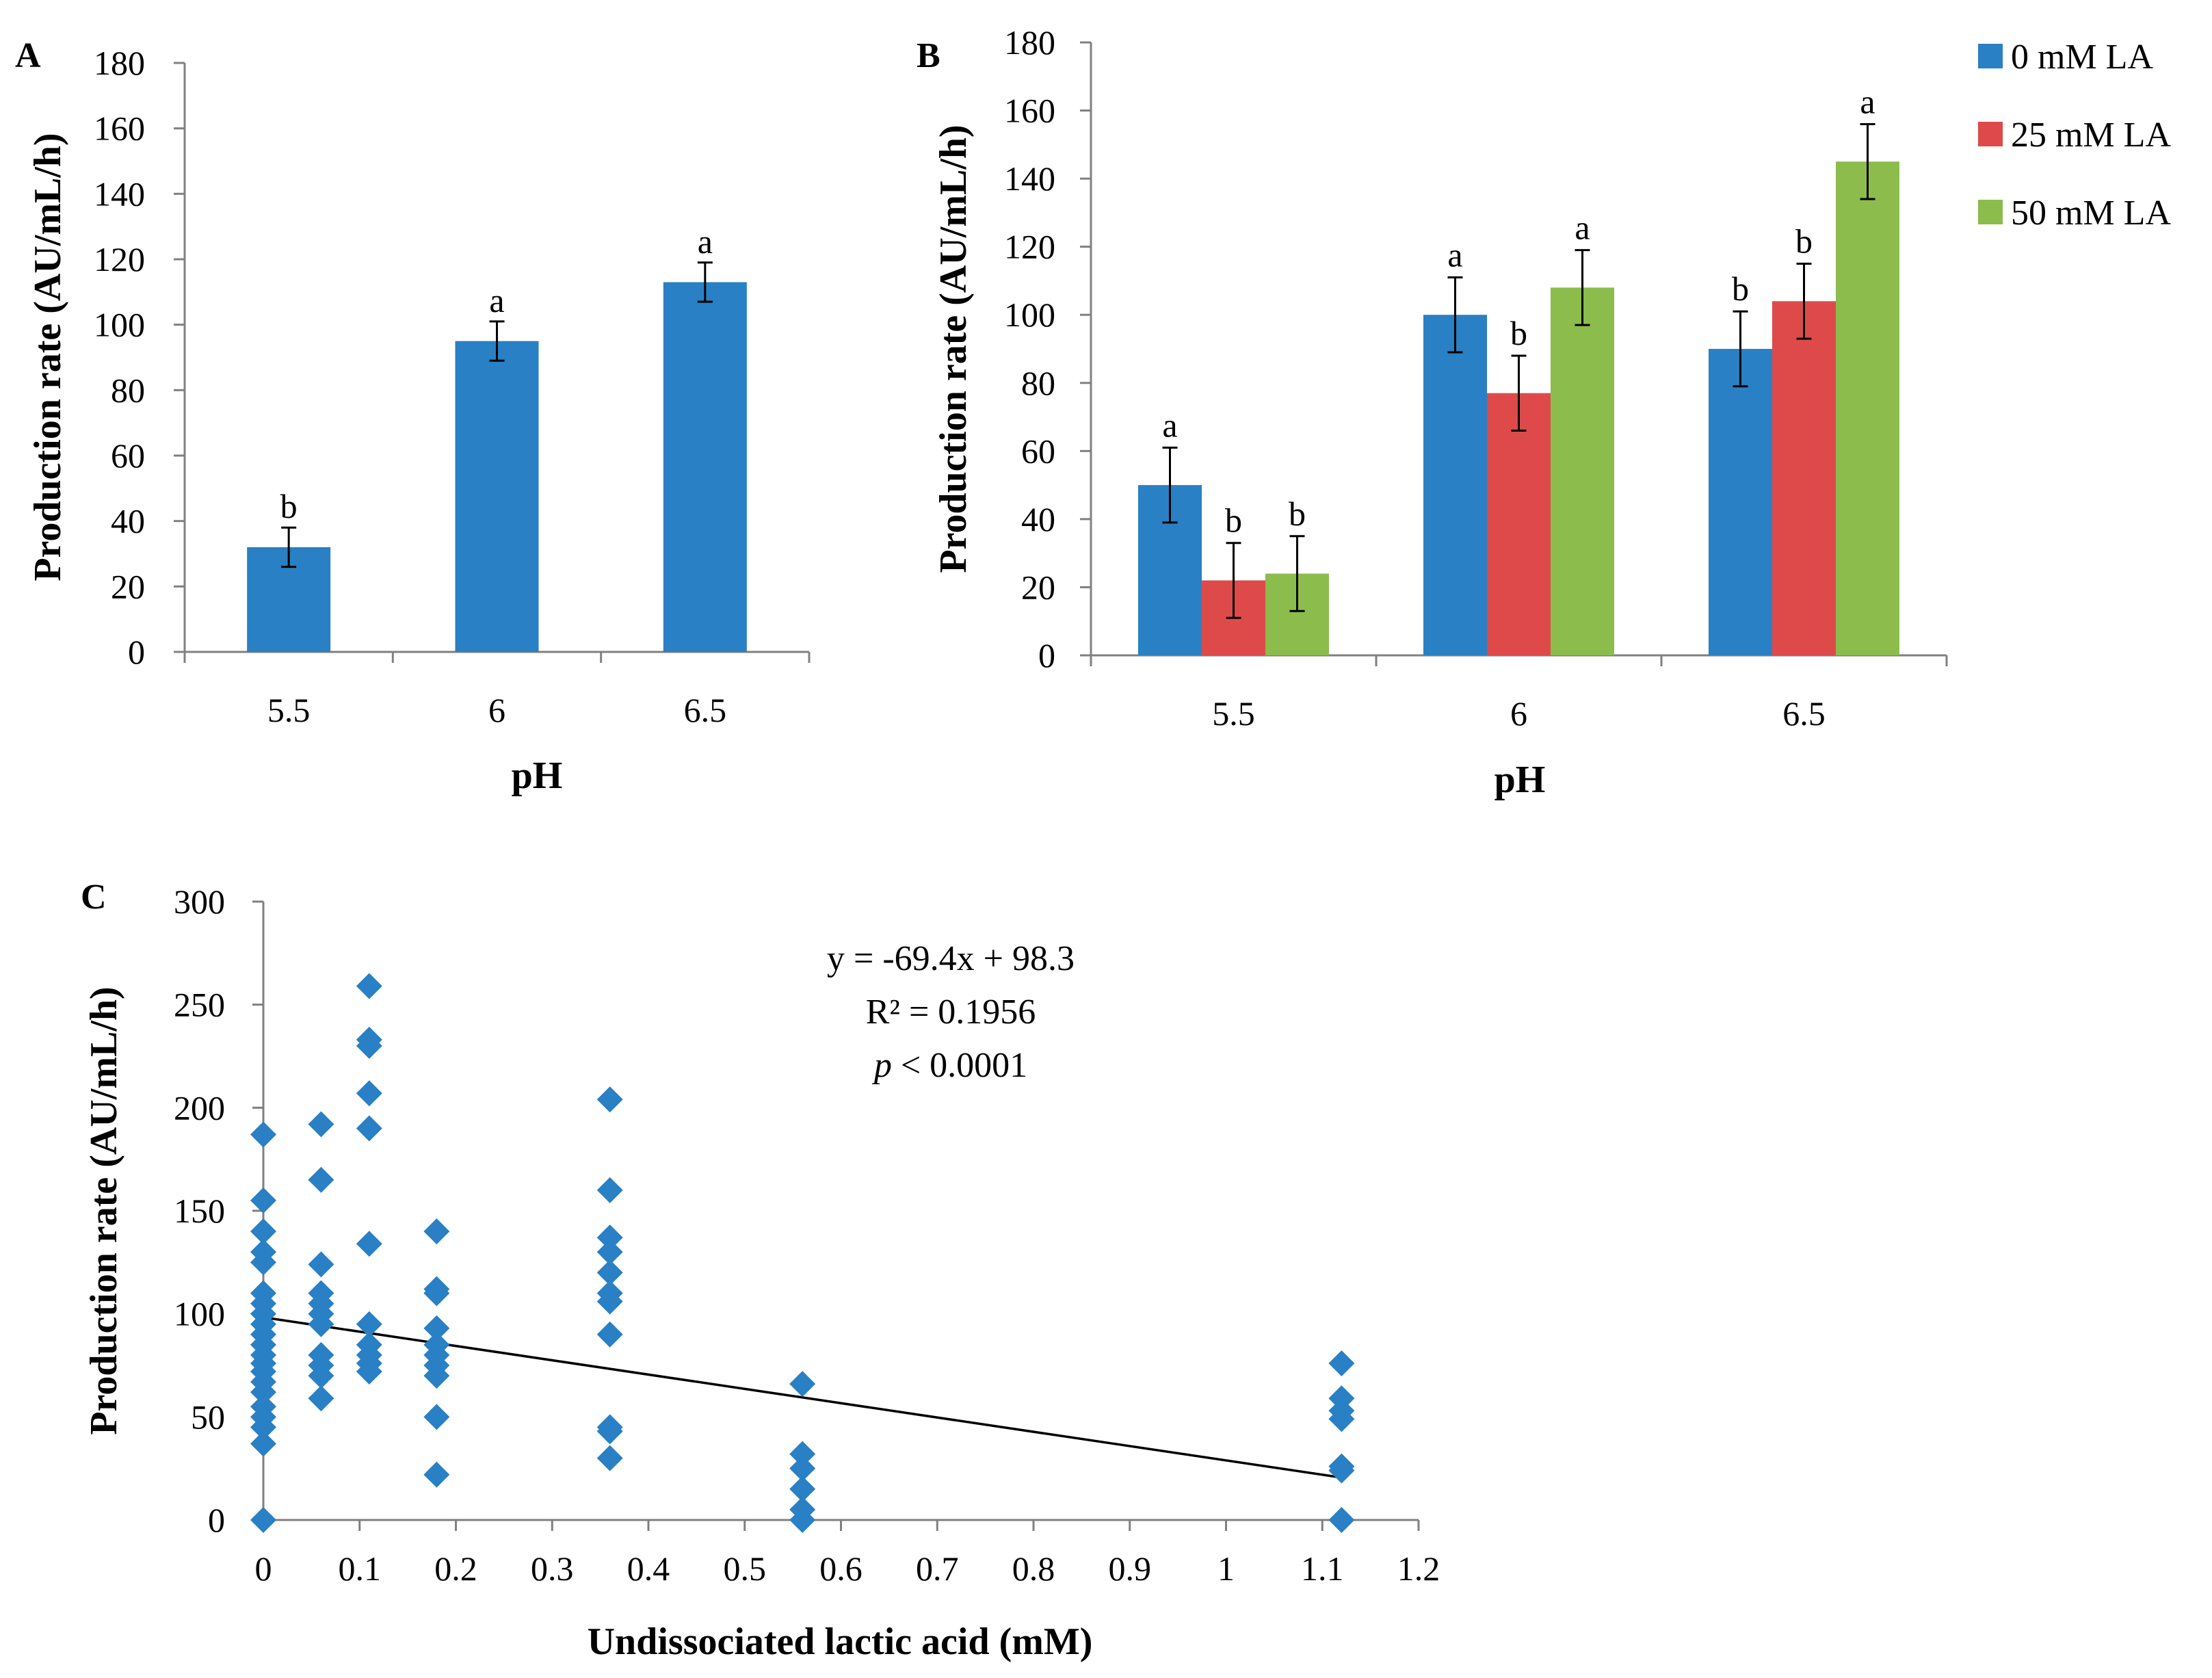 The height and width of the screenshot is (1678, 2212). What do you see at coordinates (929, 55) in the screenshot?
I see `panel-b-letter: B` at bounding box center [929, 55].